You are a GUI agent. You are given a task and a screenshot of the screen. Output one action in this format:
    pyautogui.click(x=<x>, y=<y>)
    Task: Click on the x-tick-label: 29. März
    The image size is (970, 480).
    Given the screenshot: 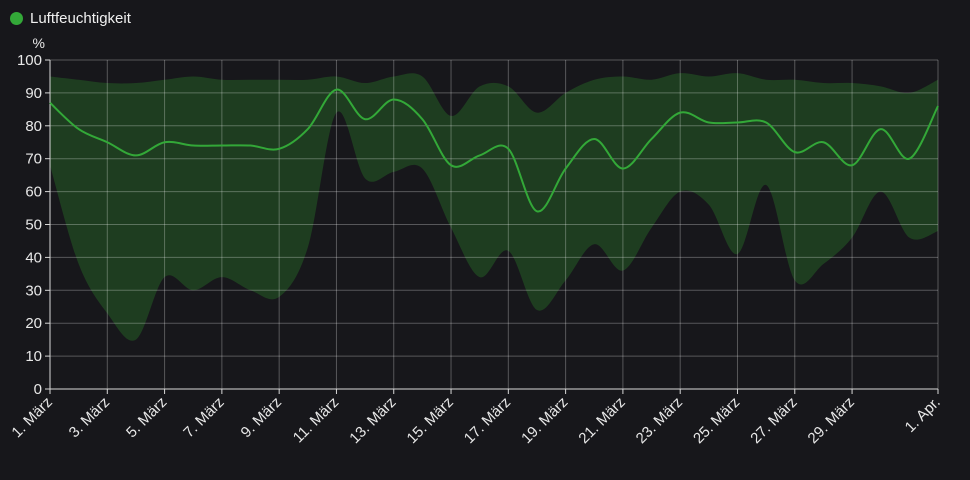 What is the action you would take?
    pyautogui.click(x=831, y=420)
    